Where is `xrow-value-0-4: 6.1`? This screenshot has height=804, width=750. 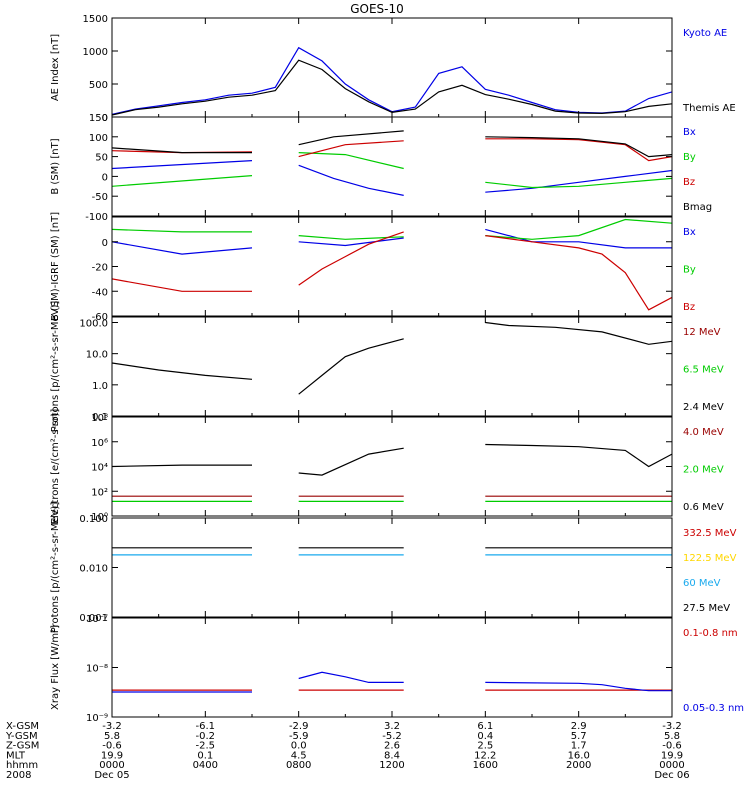
xrow-value-0-4: 6.1 is located at coordinates (485, 726).